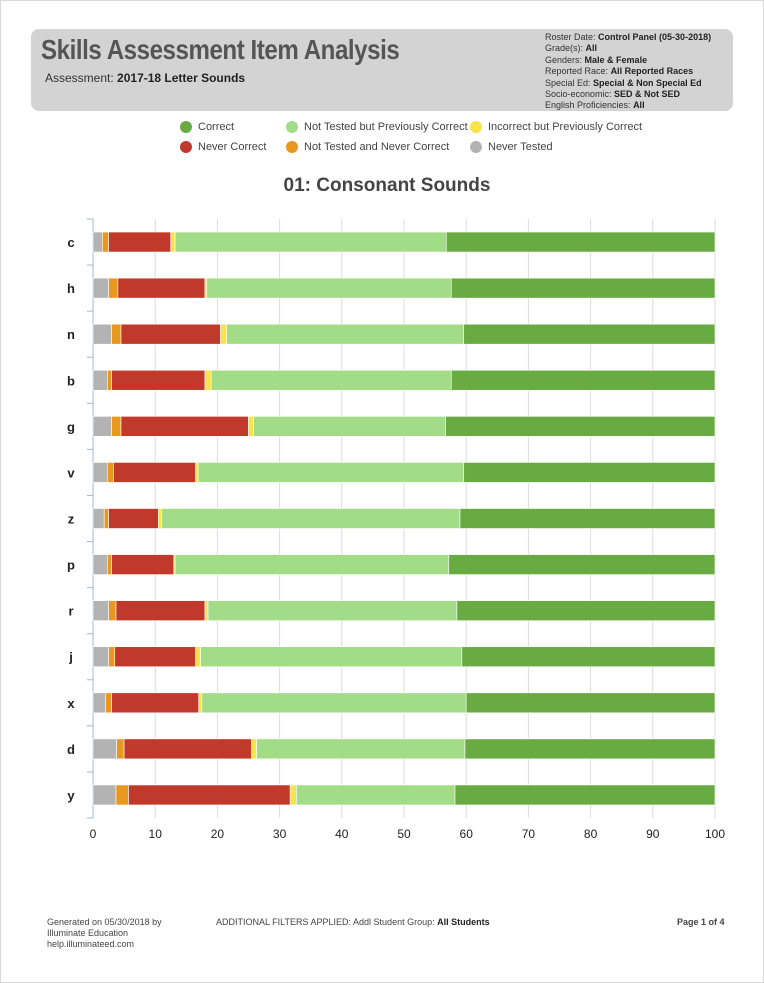 The image size is (764, 983). Describe the element at coordinates (655, 37) in the screenshot. I see `meta-value: Control Panel (05-30-2018)` at that location.